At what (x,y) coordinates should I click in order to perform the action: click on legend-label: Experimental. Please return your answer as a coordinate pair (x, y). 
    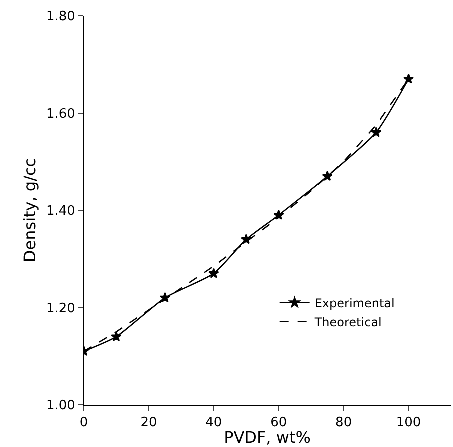
    Looking at the image, I should click on (354, 303).